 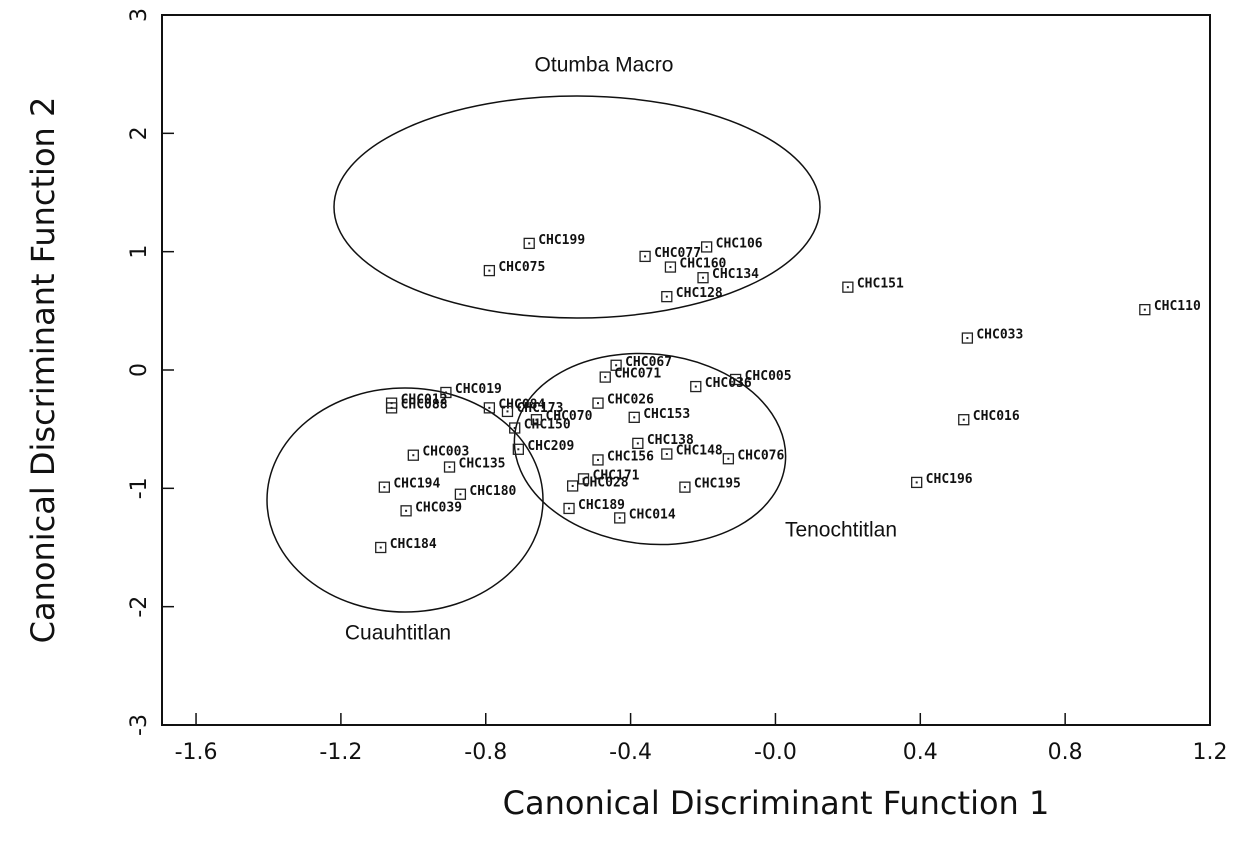 I want to click on point-label: CHC076, so click(x=760, y=455).